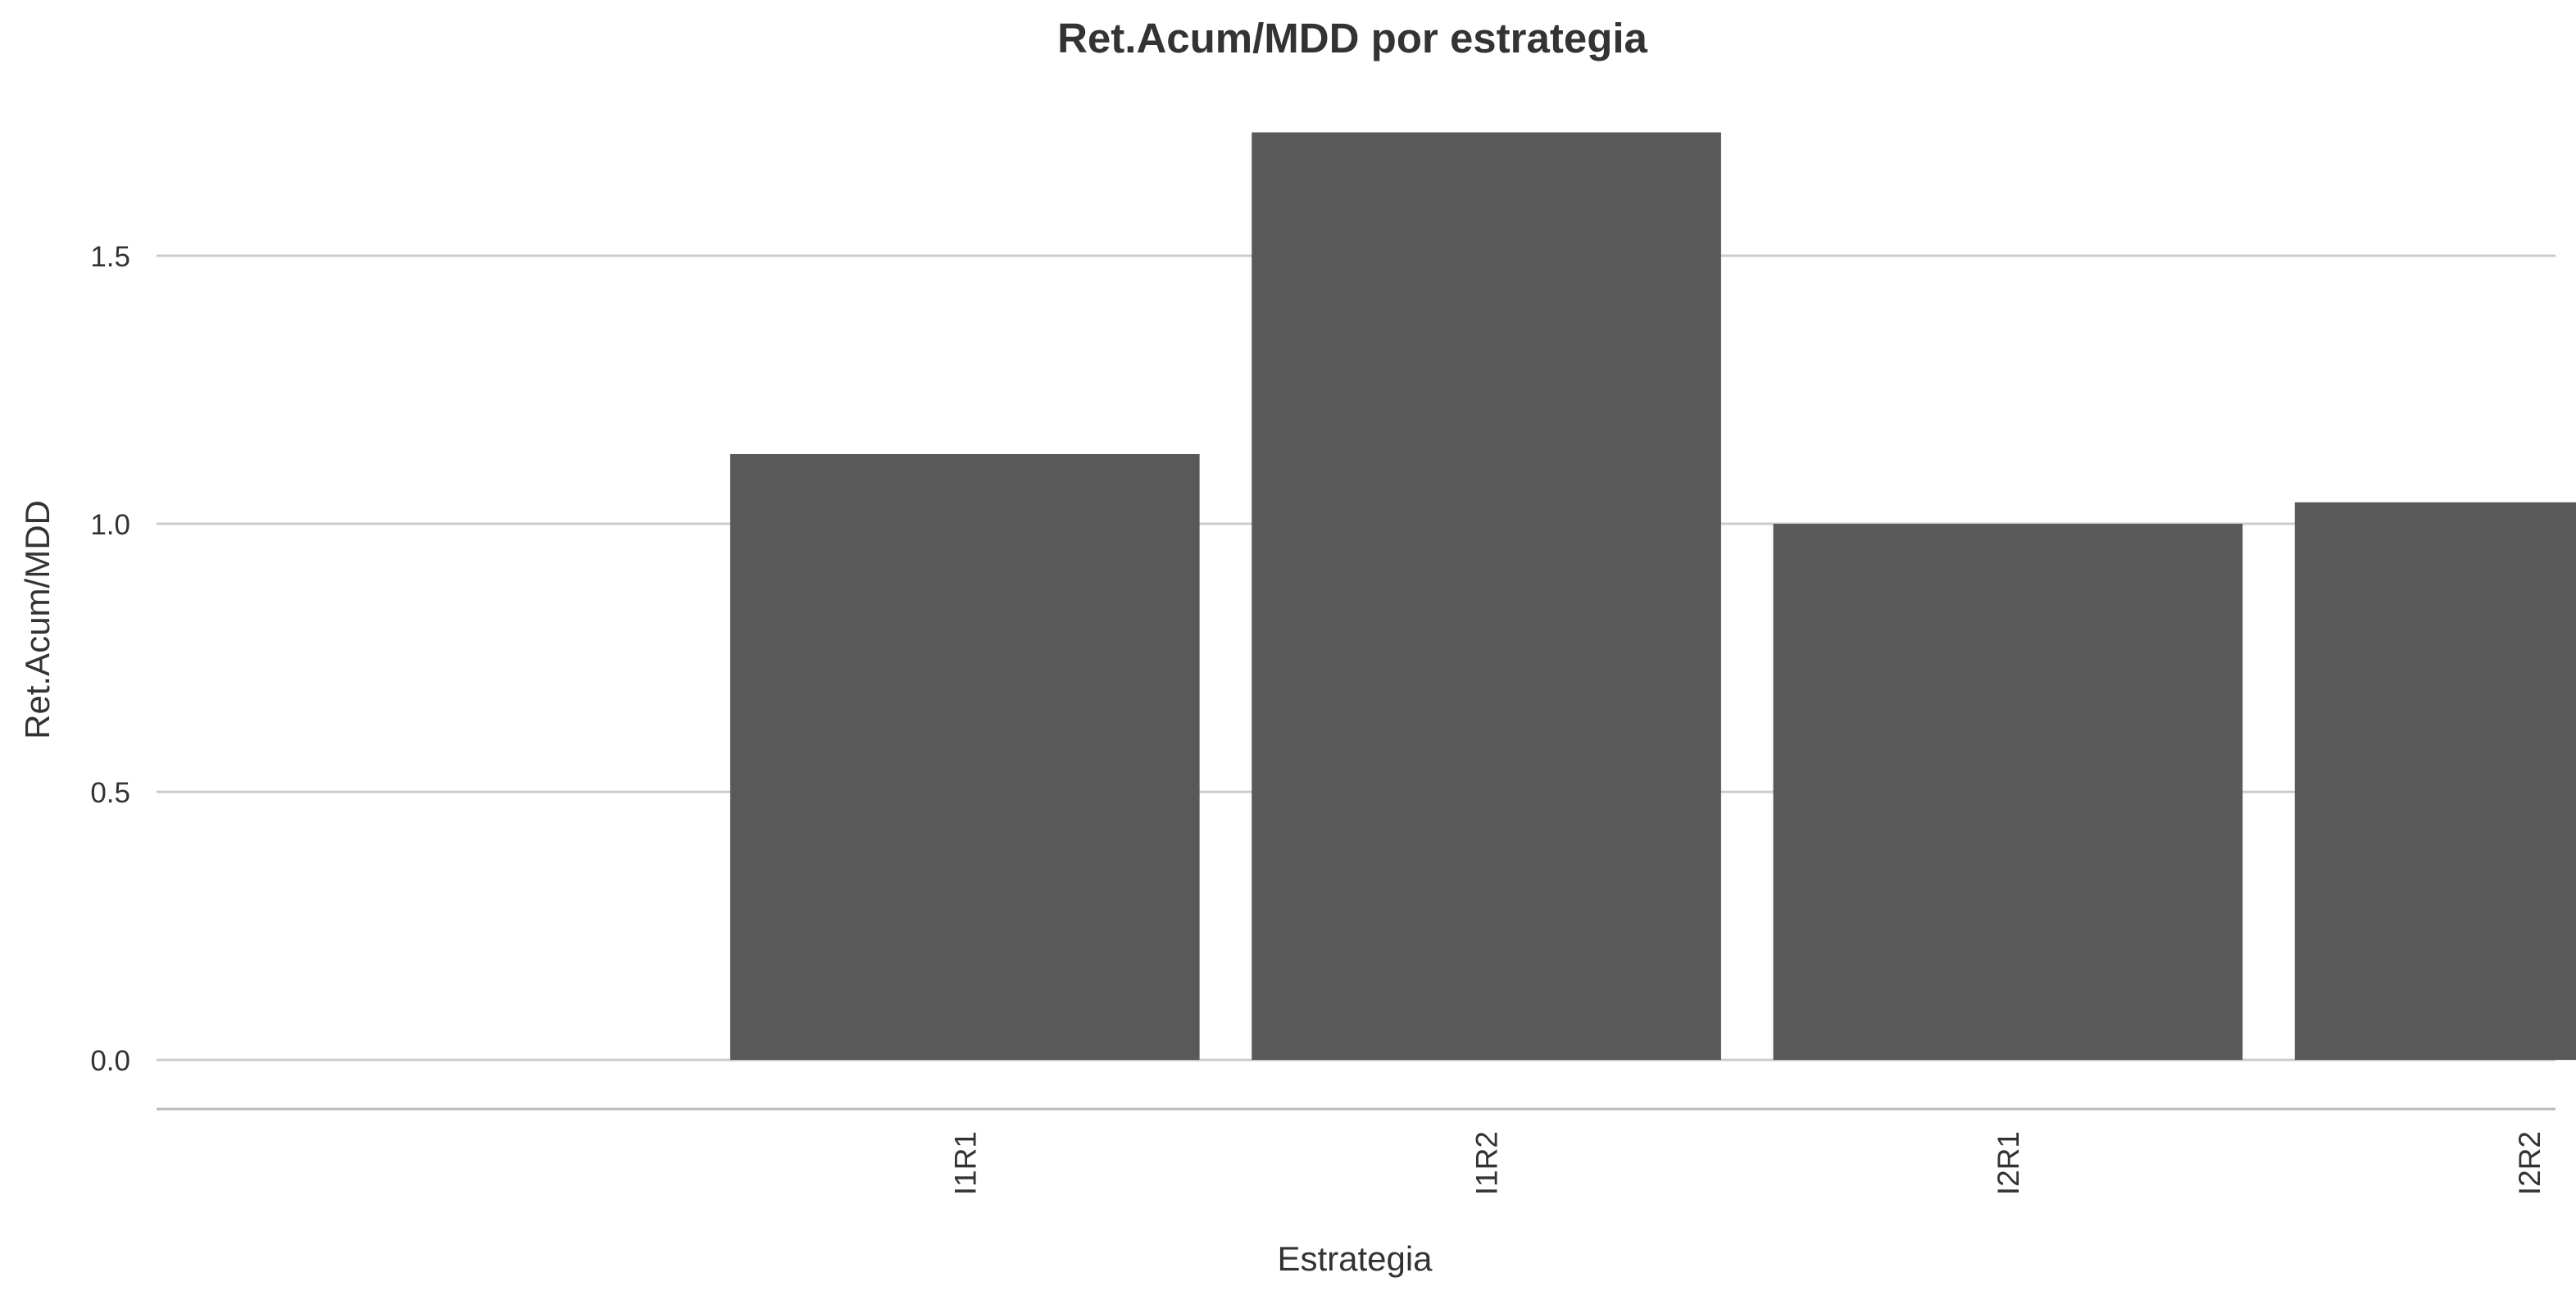 This screenshot has height=1300, width=2576. What do you see at coordinates (110, 793) in the screenshot?
I see `y-tick-label: 0.5` at bounding box center [110, 793].